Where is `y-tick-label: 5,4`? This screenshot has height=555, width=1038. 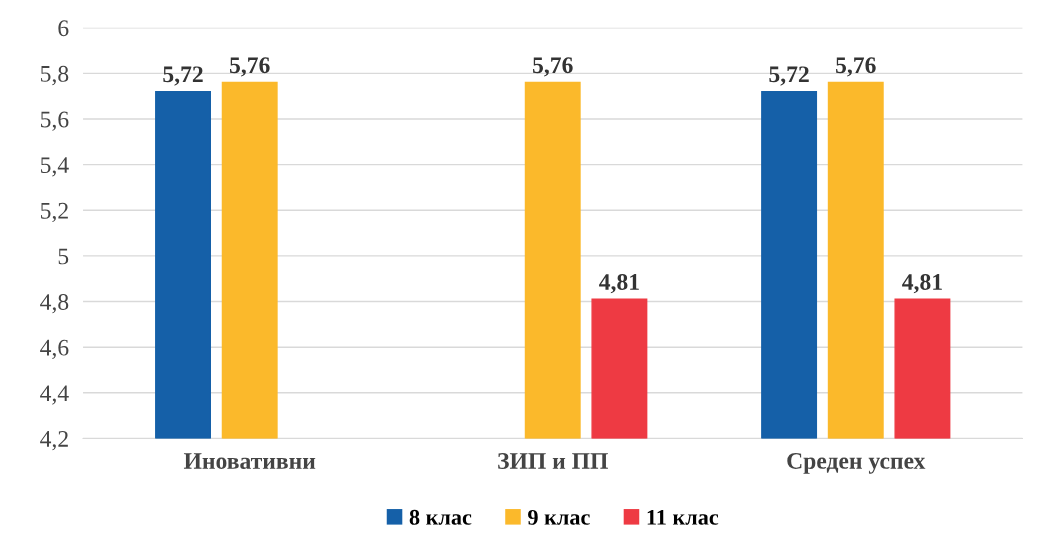
y-tick-label: 5,4 is located at coordinates (55, 167).